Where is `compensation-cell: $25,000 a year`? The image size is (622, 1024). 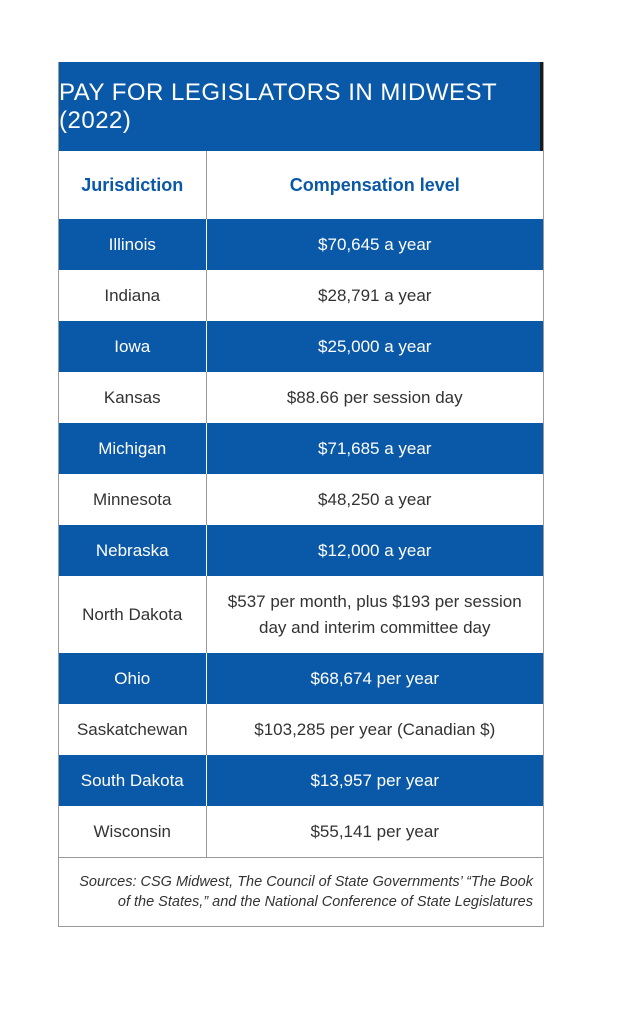
compensation-cell: $25,000 a year is located at coordinates (374, 346).